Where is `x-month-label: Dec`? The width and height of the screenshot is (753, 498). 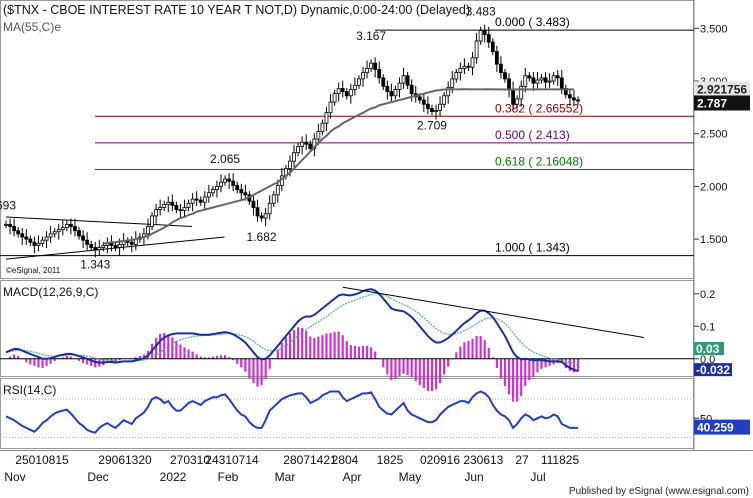 x-month-label: Dec is located at coordinates (97, 477).